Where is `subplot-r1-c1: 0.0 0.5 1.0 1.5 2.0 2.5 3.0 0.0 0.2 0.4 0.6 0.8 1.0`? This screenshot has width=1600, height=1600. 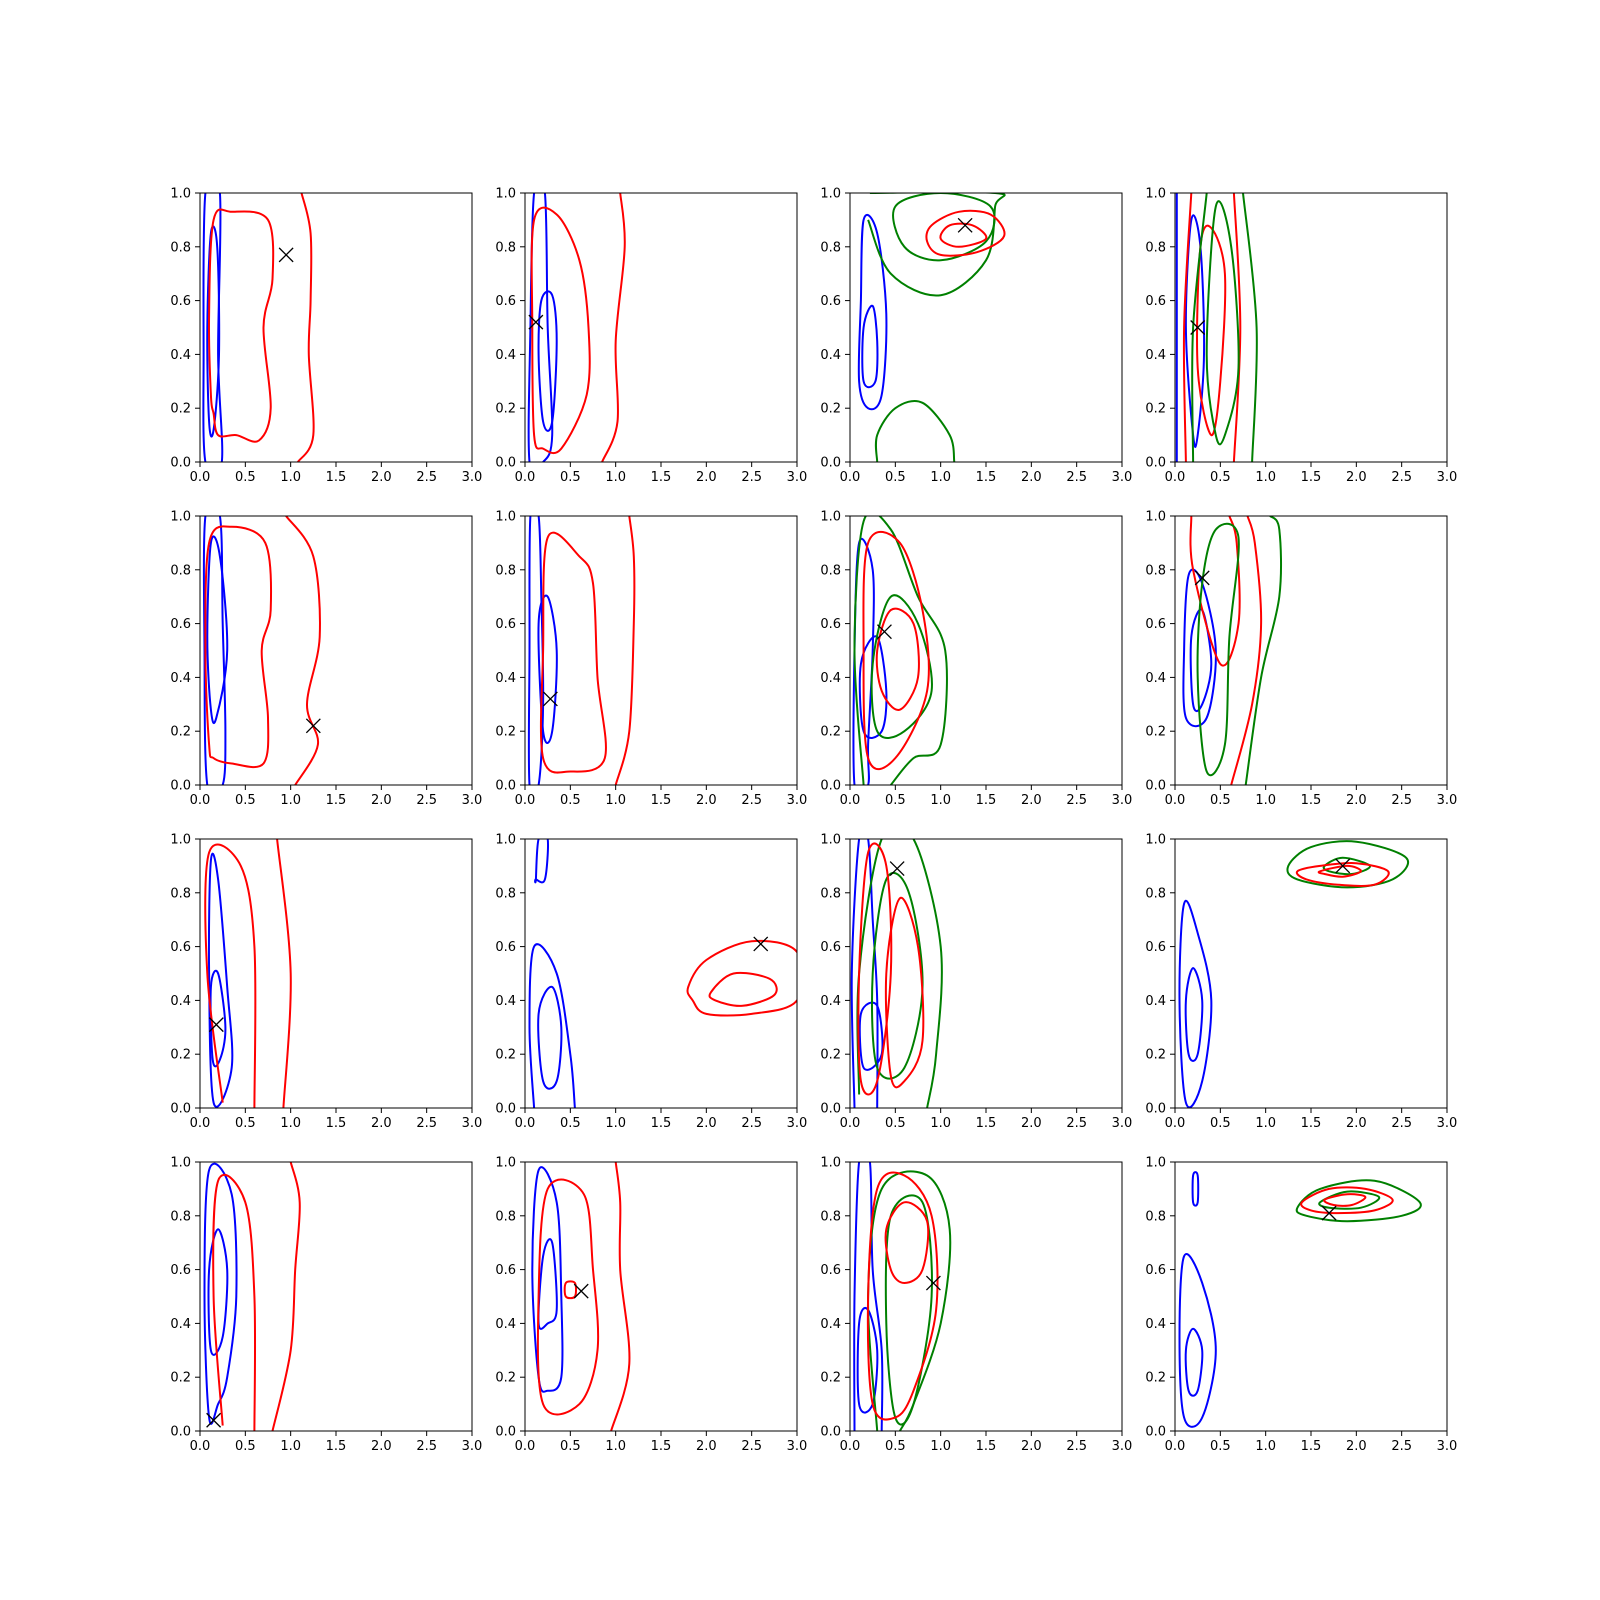 subplot-r1-c1: 0.0 0.5 1.0 1.5 2.0 2.5 3.0 0.0 0.2 0.4 0.6 0.8 1.0 is located at coordinates (651, 659).